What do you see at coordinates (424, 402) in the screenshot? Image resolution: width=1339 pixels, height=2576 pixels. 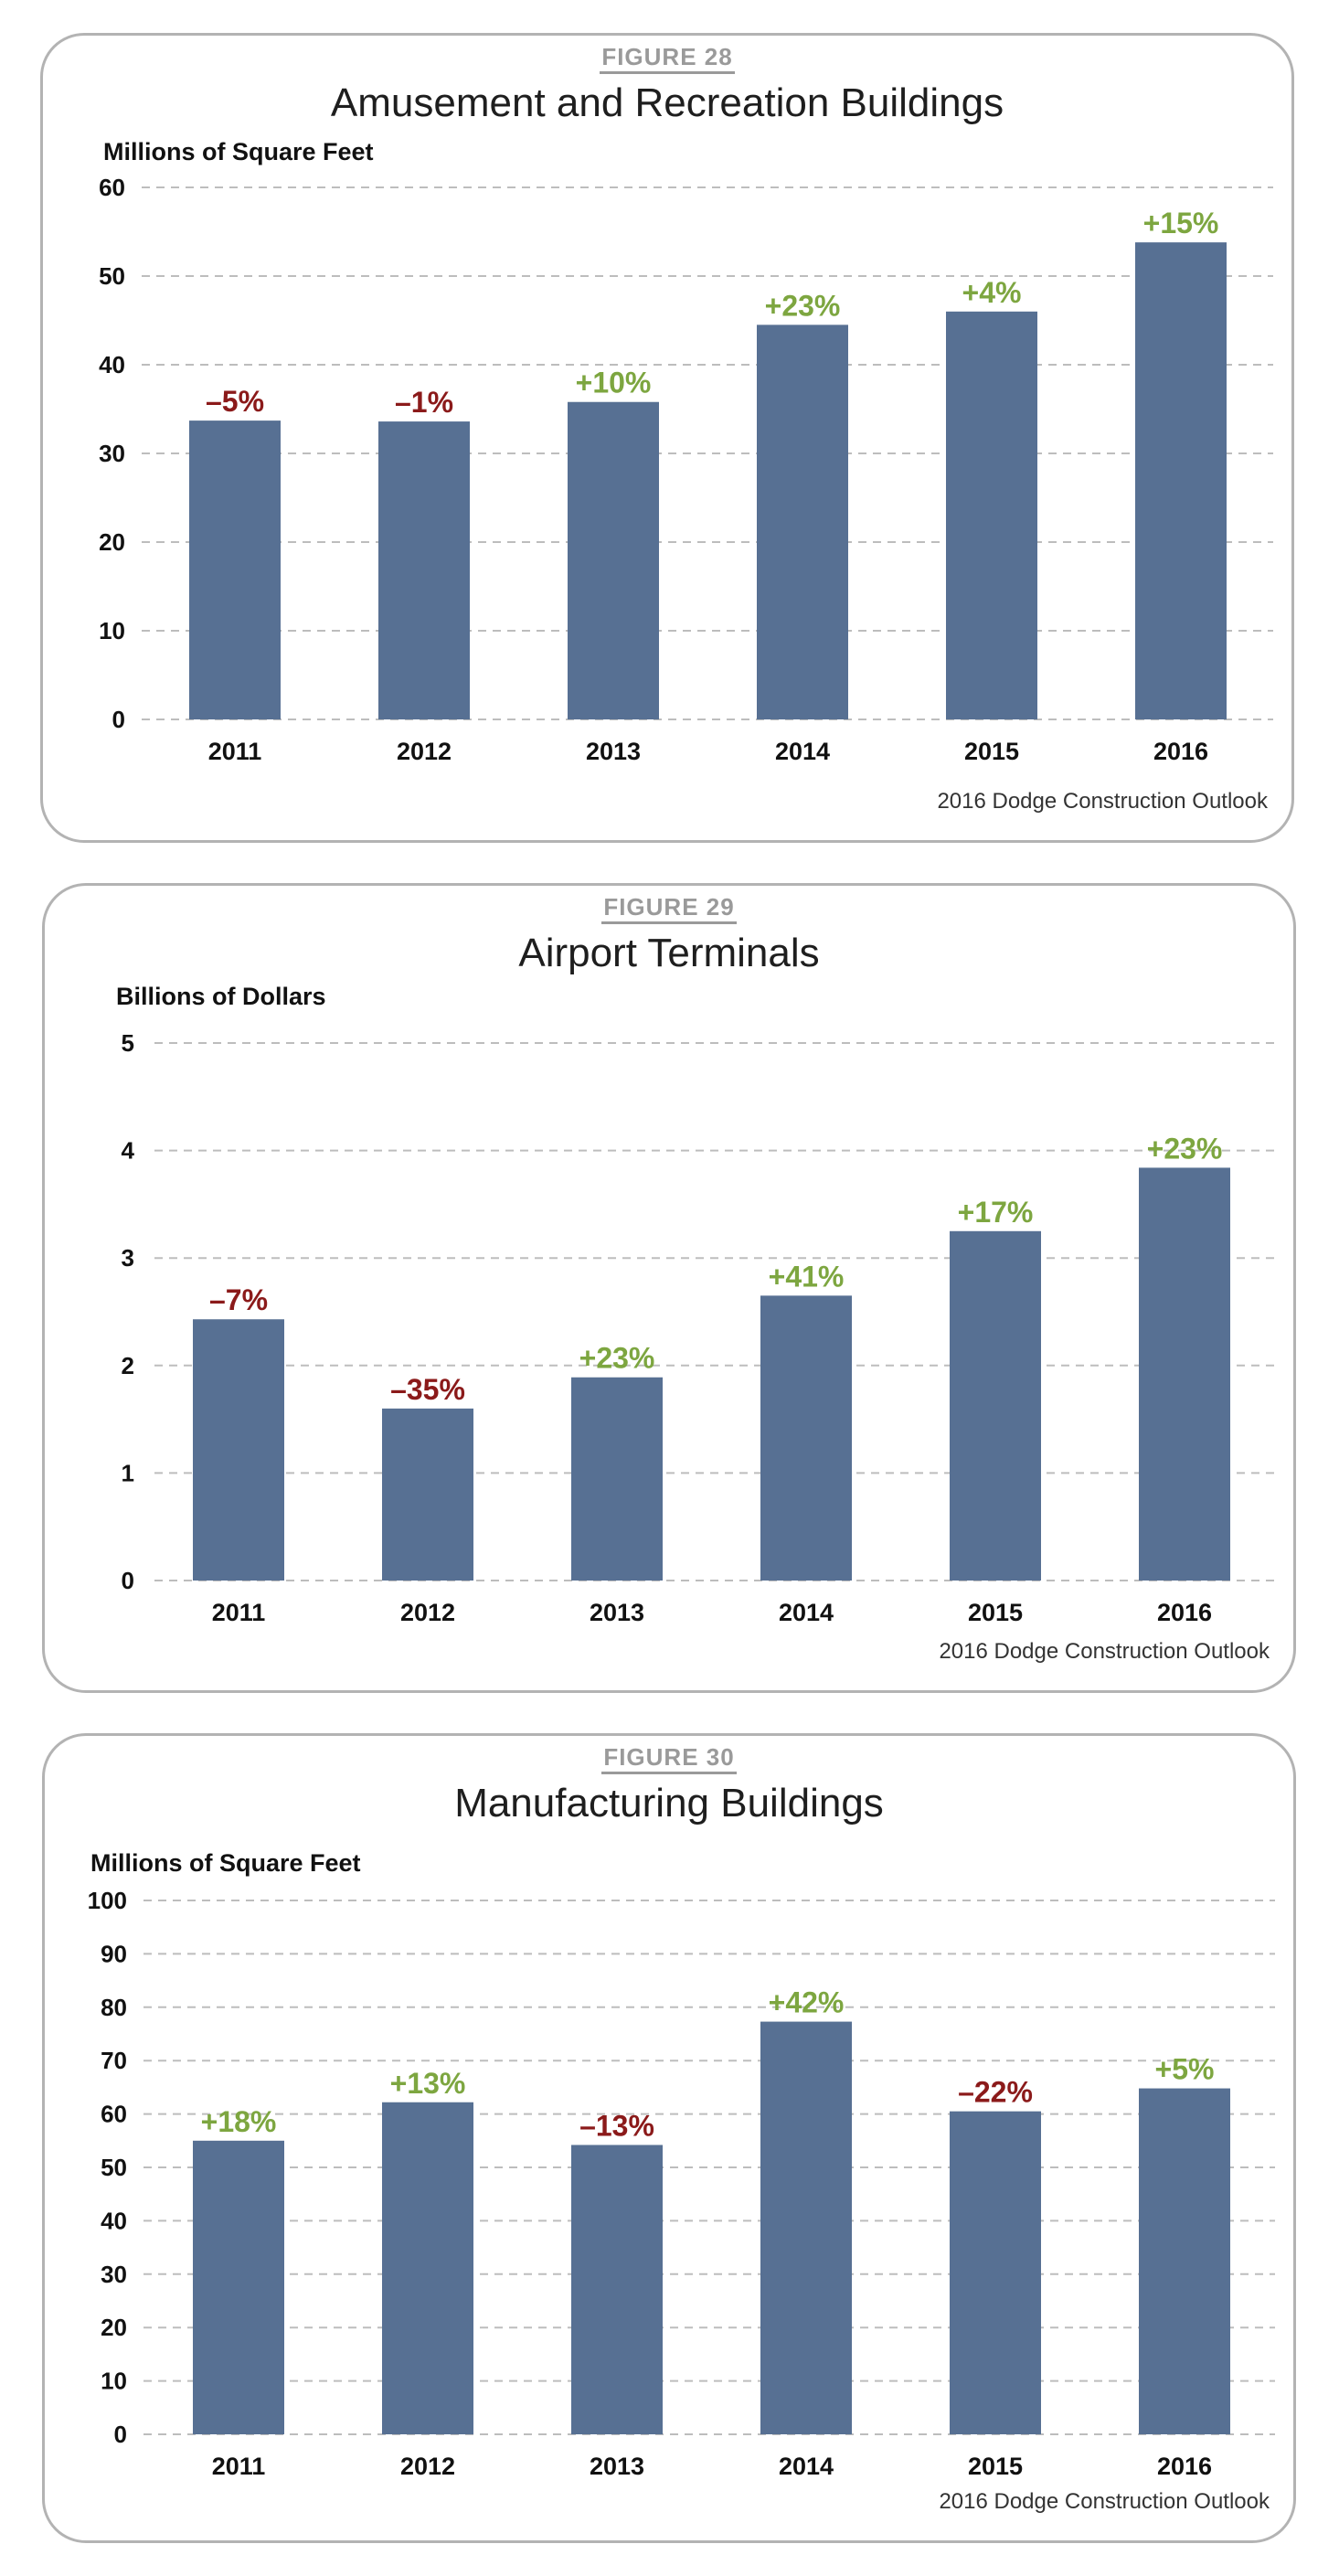 I see `bar-change-label: –1%` at bounding box center [424, 402].